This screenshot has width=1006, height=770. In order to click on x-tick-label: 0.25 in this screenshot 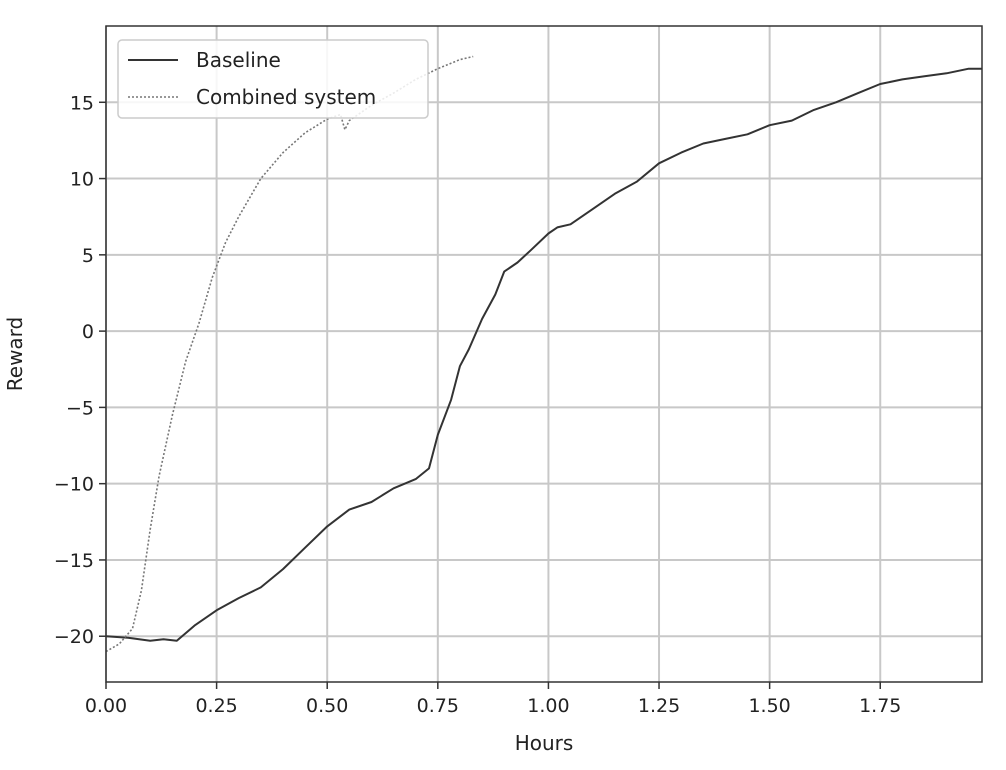, I will do `click(216, 706)`.